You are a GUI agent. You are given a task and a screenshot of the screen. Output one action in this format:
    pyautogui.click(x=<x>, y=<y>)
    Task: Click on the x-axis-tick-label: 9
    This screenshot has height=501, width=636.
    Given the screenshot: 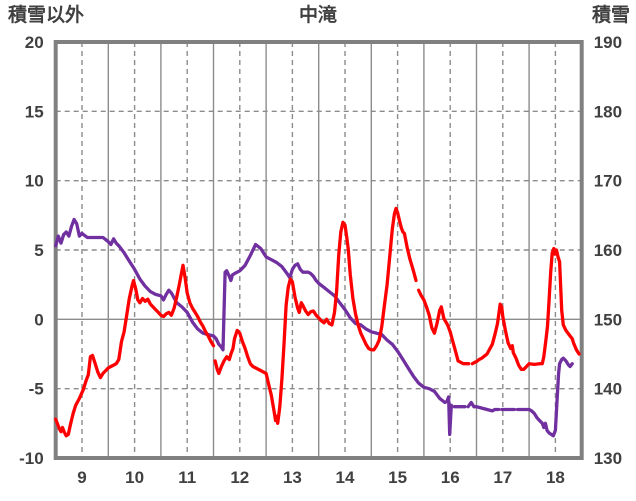 What is the action you would take?
    pyautogui.click(x=81, y=477)
    